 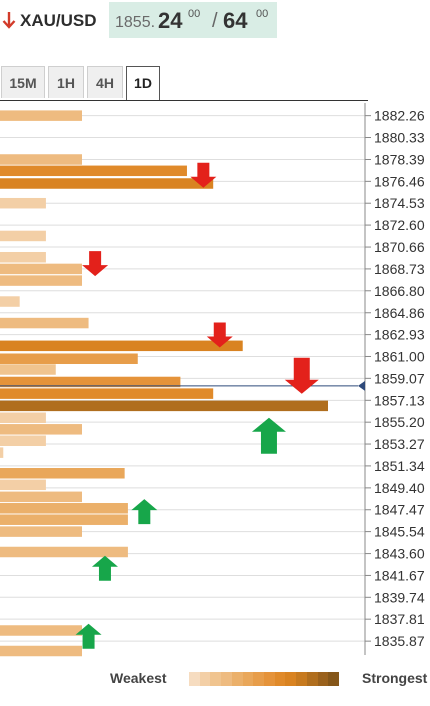 I want to click on y-tick-label: 1870.66, so click(x=399, y=247).